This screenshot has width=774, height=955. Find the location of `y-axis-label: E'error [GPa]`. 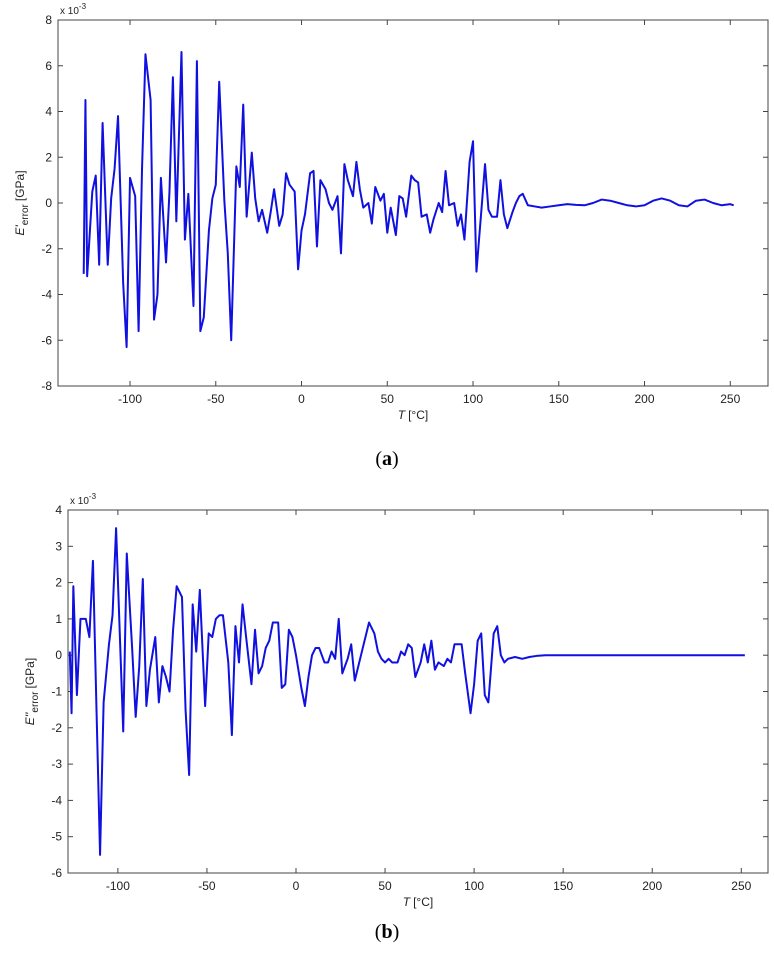

y-axis-label: E'error [GPa] is located at coordinates (22, 202).